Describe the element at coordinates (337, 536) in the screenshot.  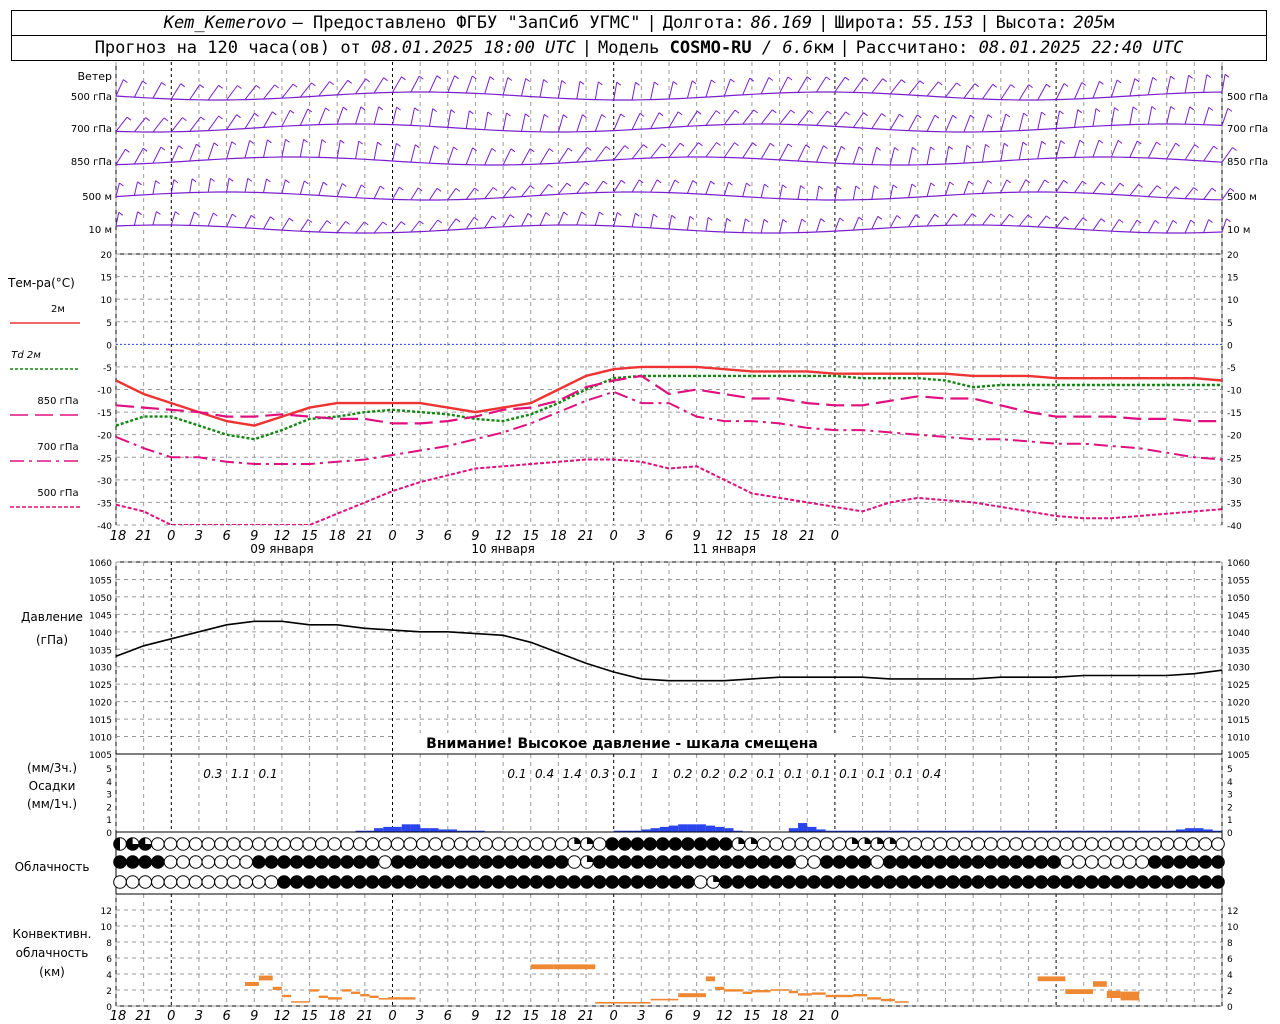
I see `temp-xtick: 18` at that location.